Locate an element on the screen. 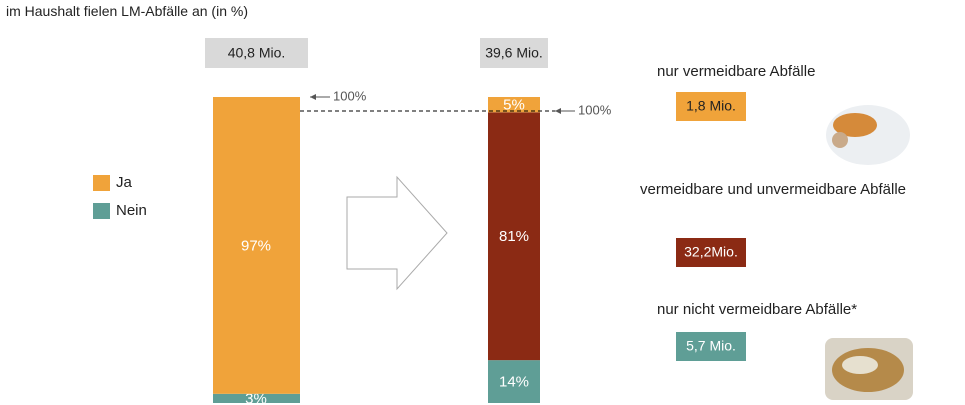  value-label: 81% is located at coordinates (514, 236).